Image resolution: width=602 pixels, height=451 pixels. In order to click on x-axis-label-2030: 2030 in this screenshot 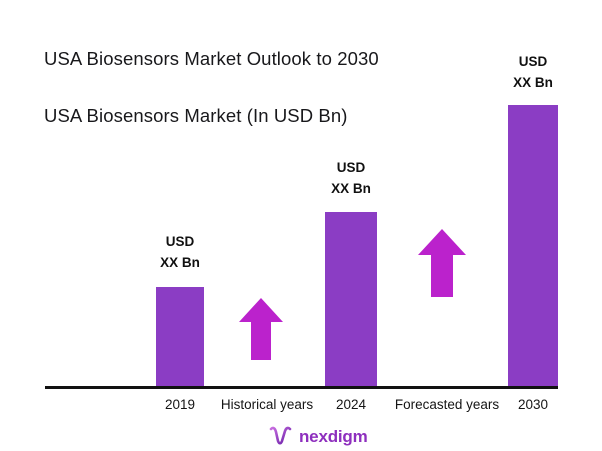, I will do `click(533, 404)`.